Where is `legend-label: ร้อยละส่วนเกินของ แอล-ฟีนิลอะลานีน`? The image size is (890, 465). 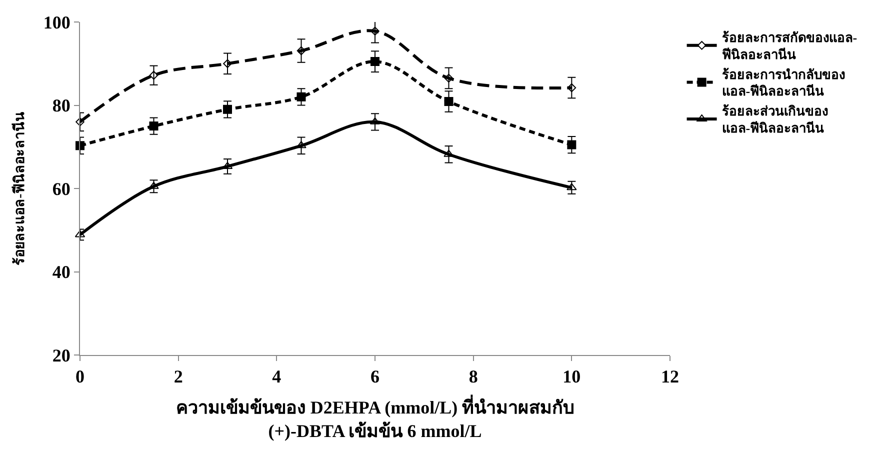
legend-label: ร้อยละส่วนเกินของ แอล-ฟีนิลอะลานีน is located at coordinates (775, 120).